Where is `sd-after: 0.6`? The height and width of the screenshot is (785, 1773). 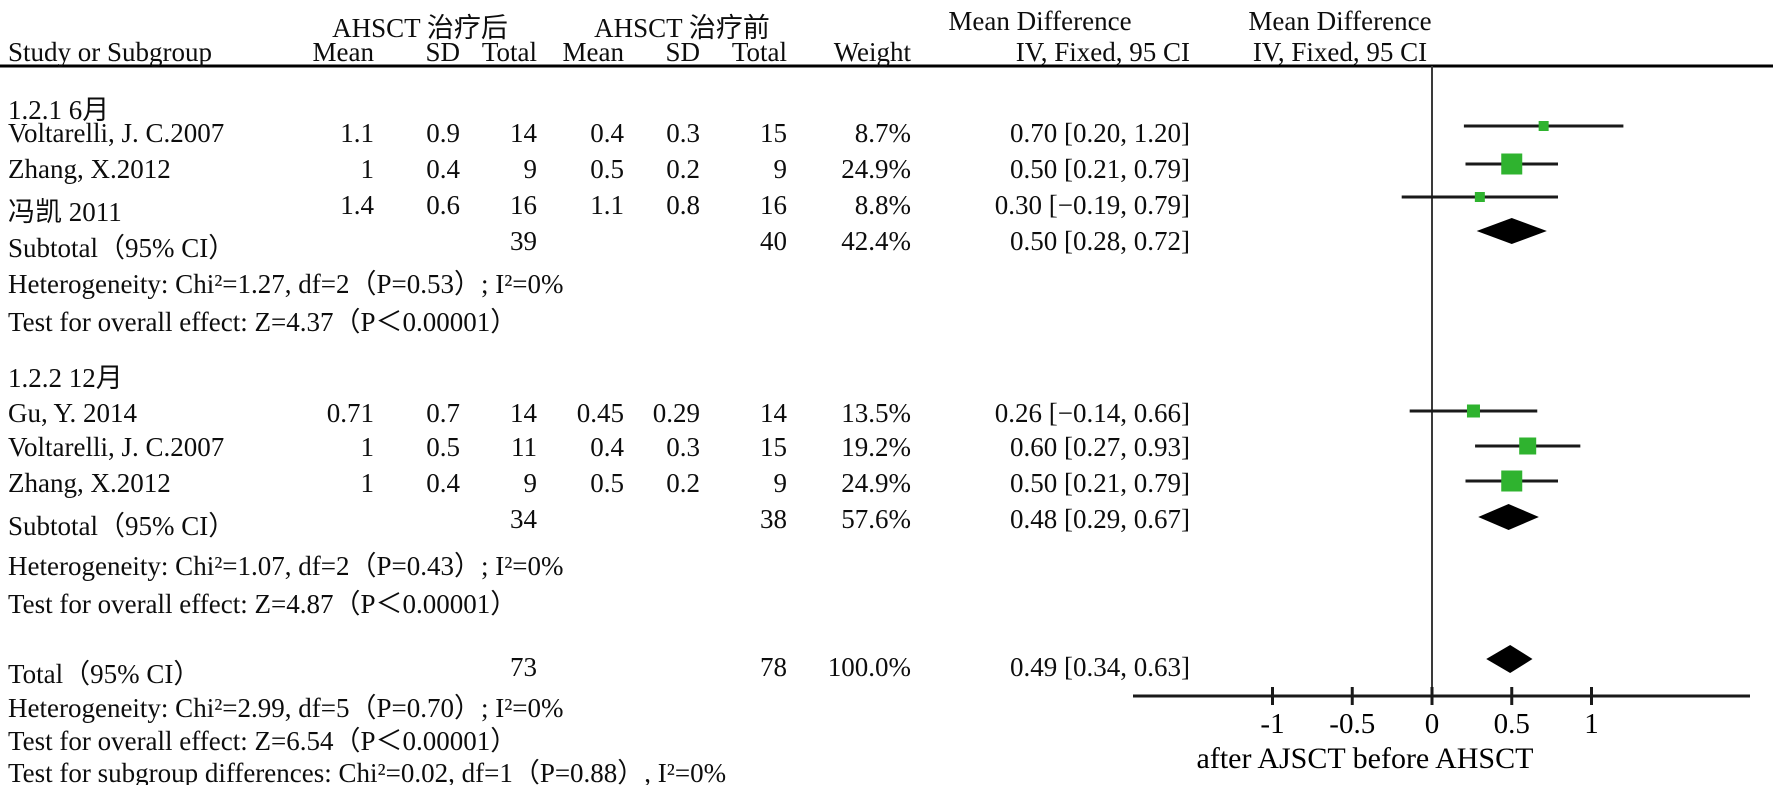
sd-after: 0.6 is located at coordinates (443, 205).